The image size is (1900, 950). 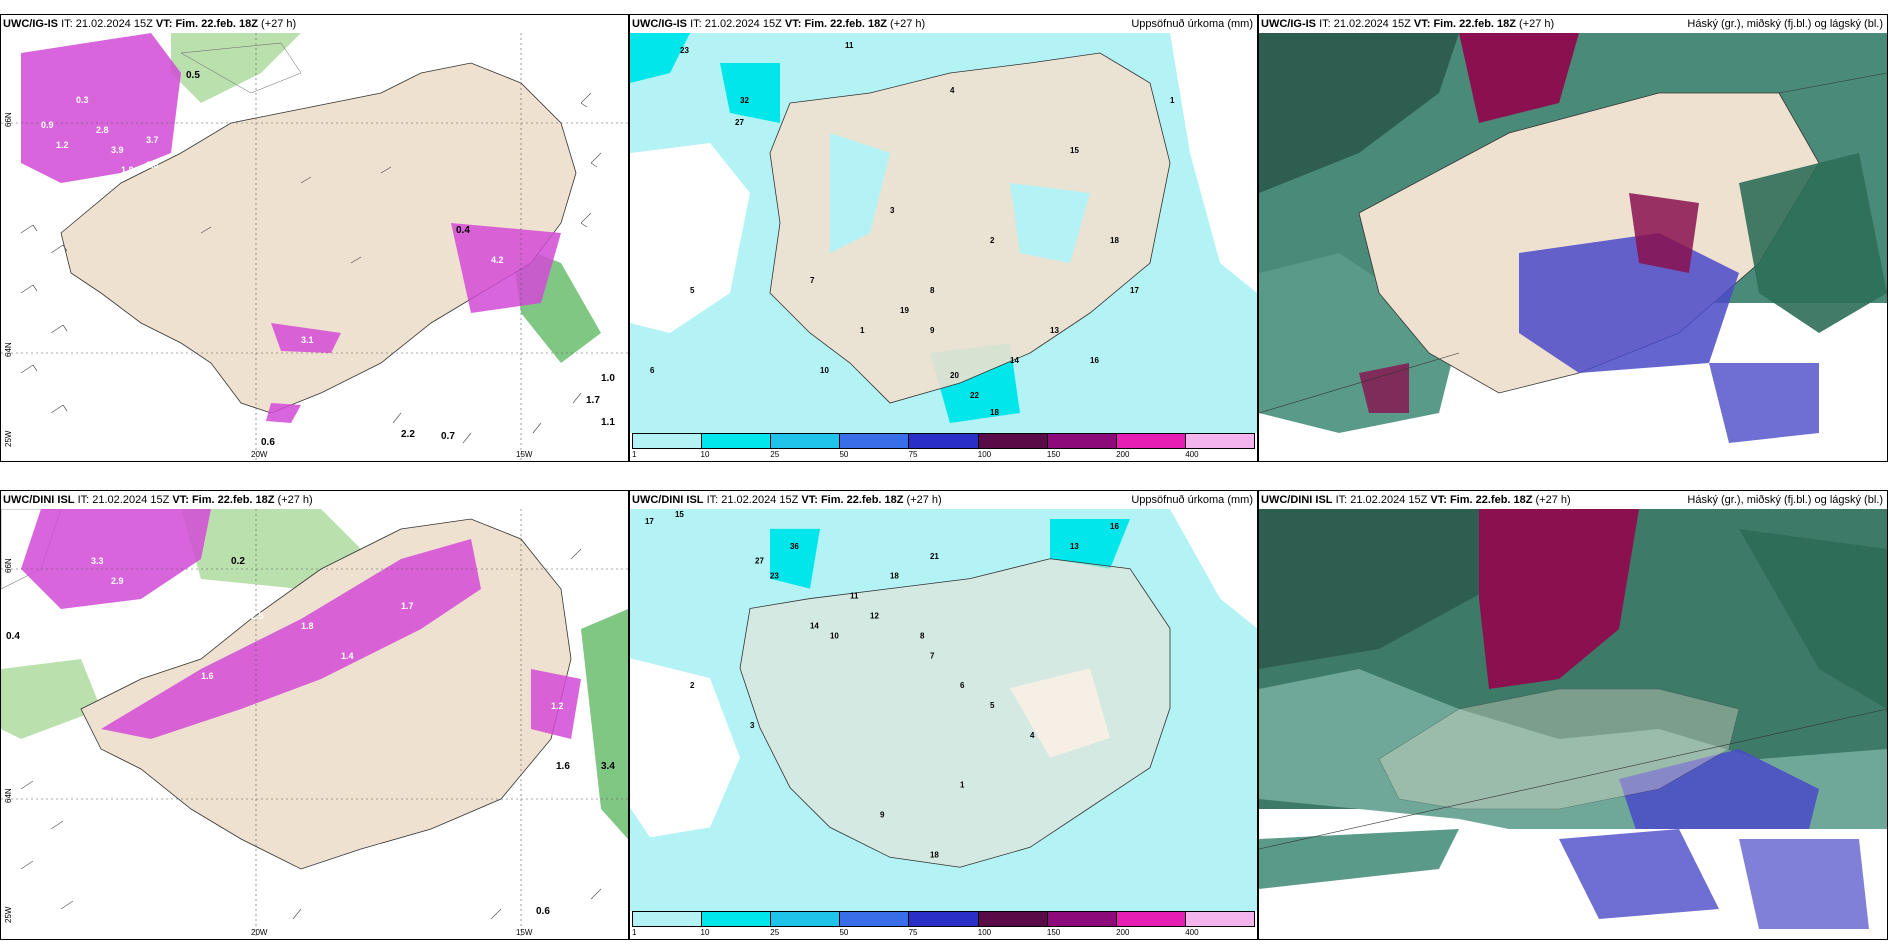 What do you see at coordinates (932, 290) in the screenshot?
I see `svg-text: 8` at bounding box center [932, 290].